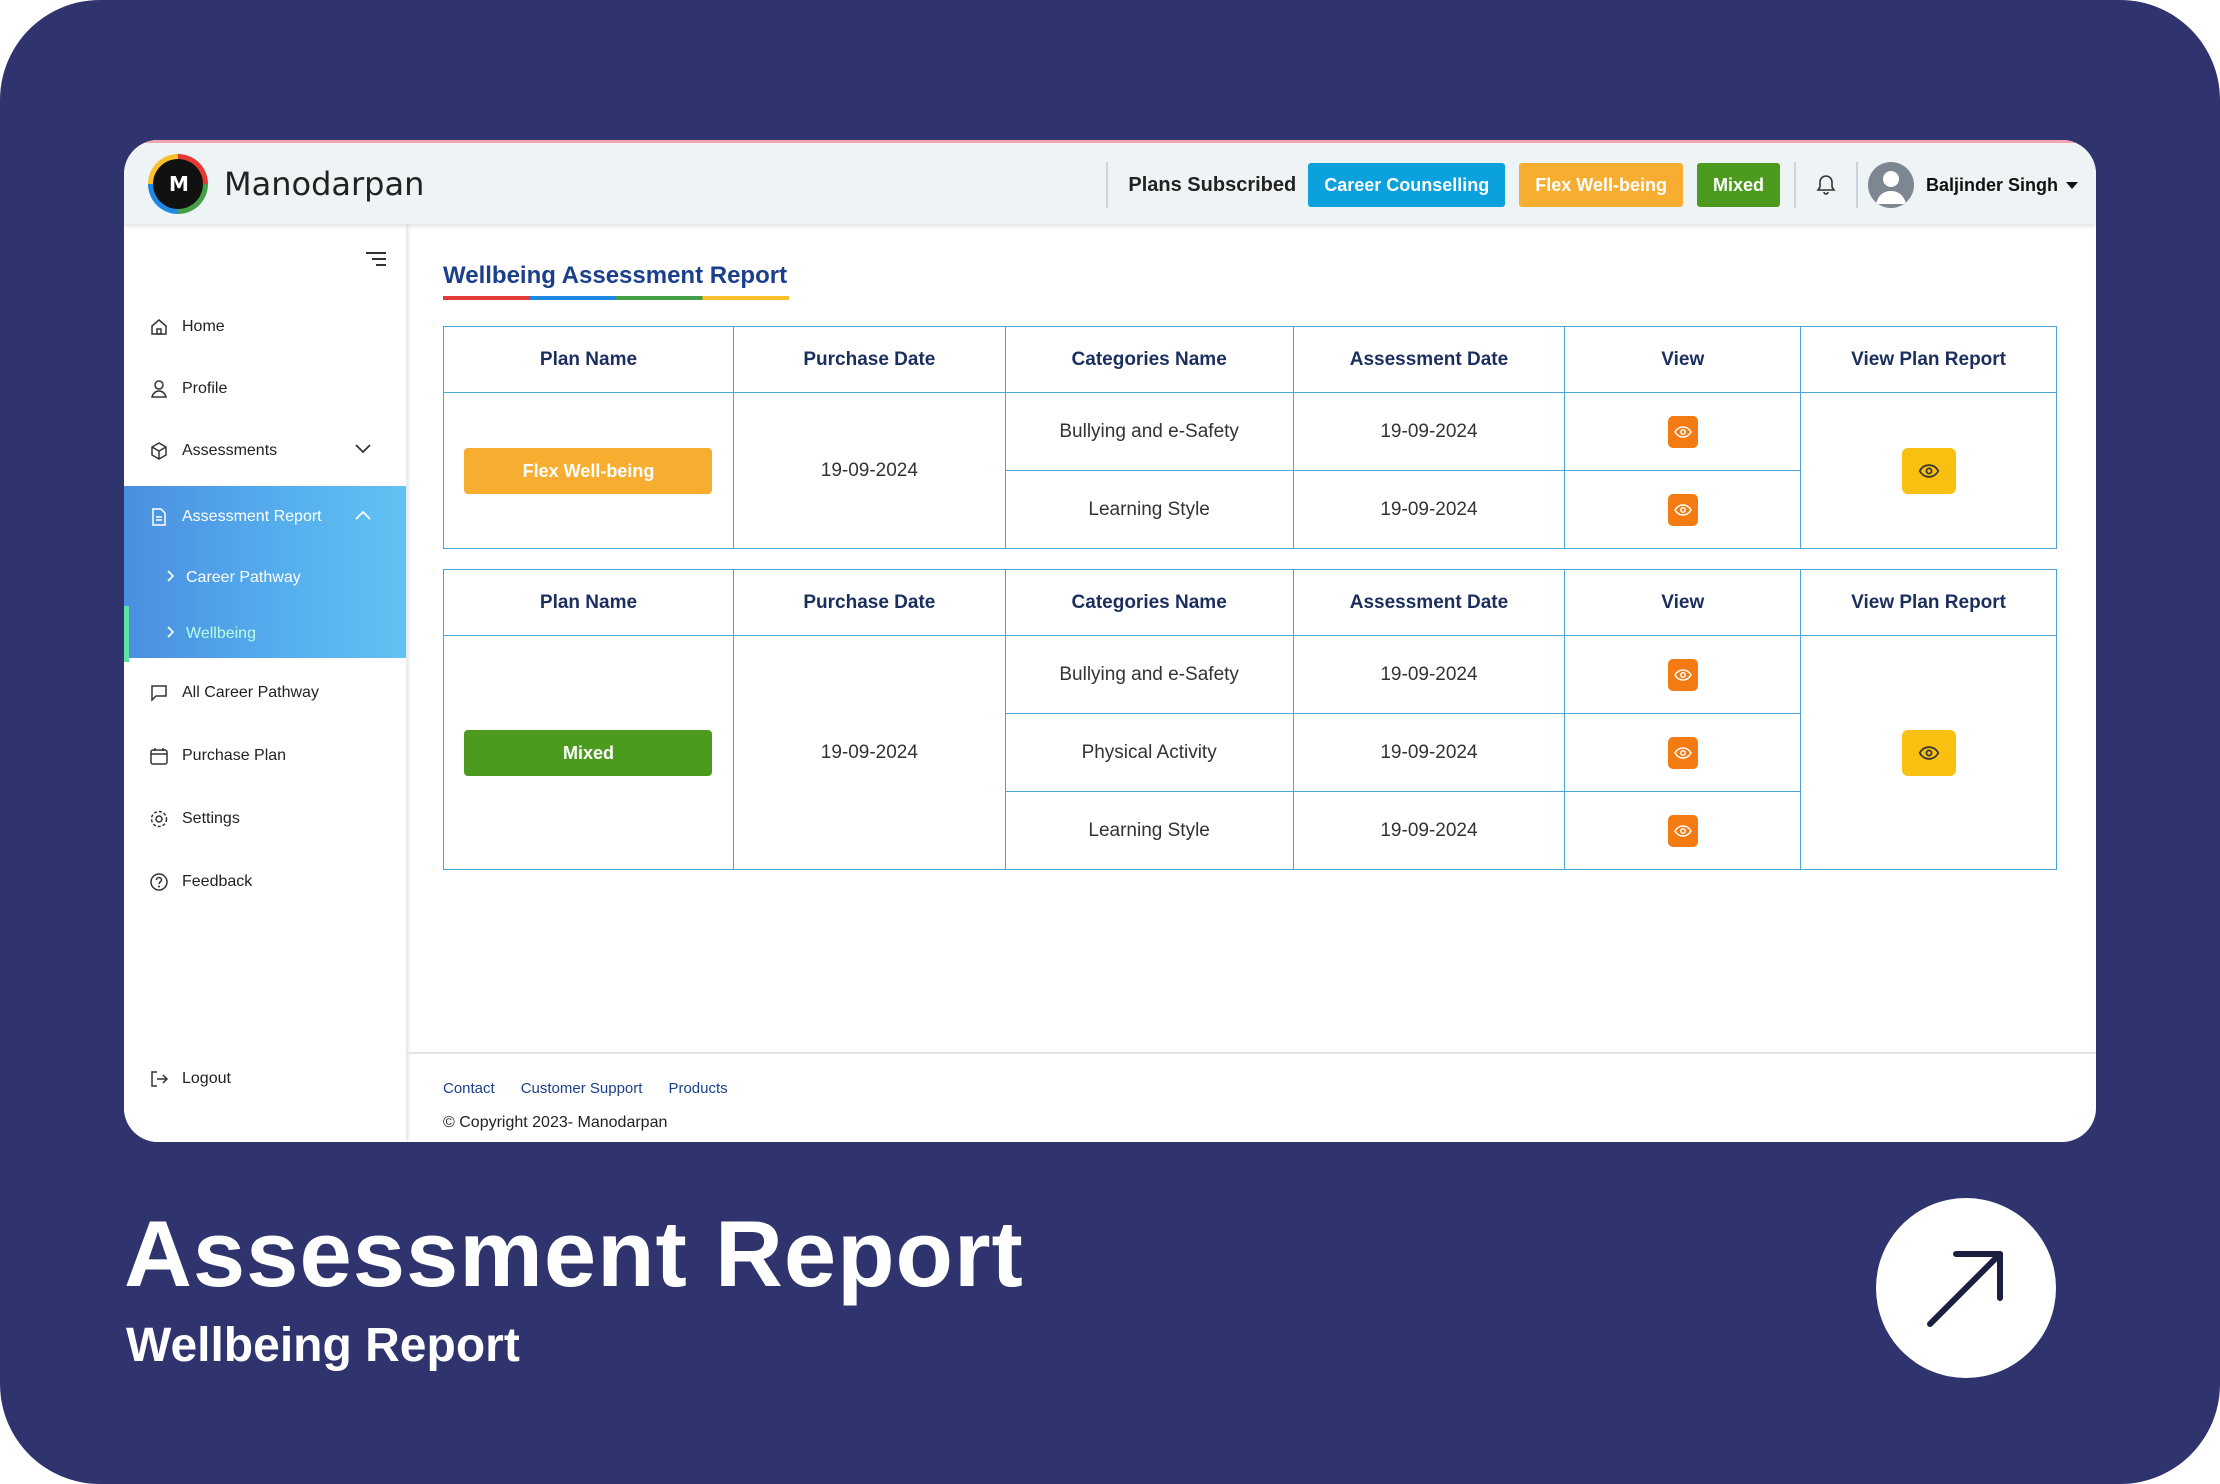 This screenshot has height=1484, width=2220. Describe the element at coordinates (1149, 752) in the screenshot. I see `category-cell: Physical Activity` at that location.